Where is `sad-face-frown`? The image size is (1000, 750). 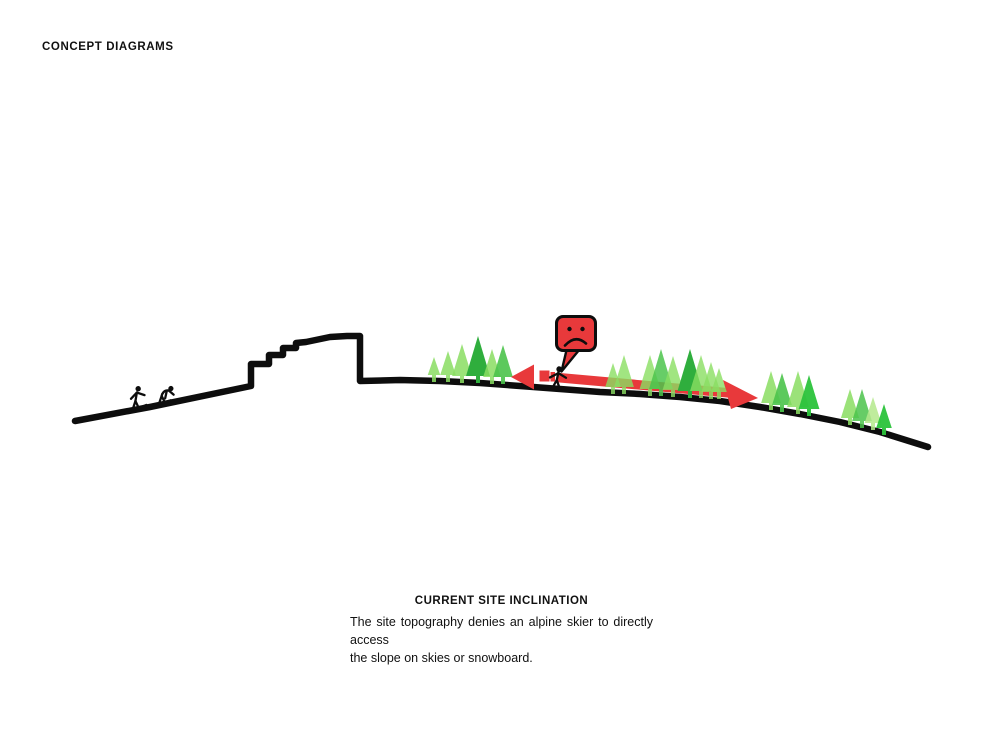
sad-face-frown is located at coordinates (575, 342).